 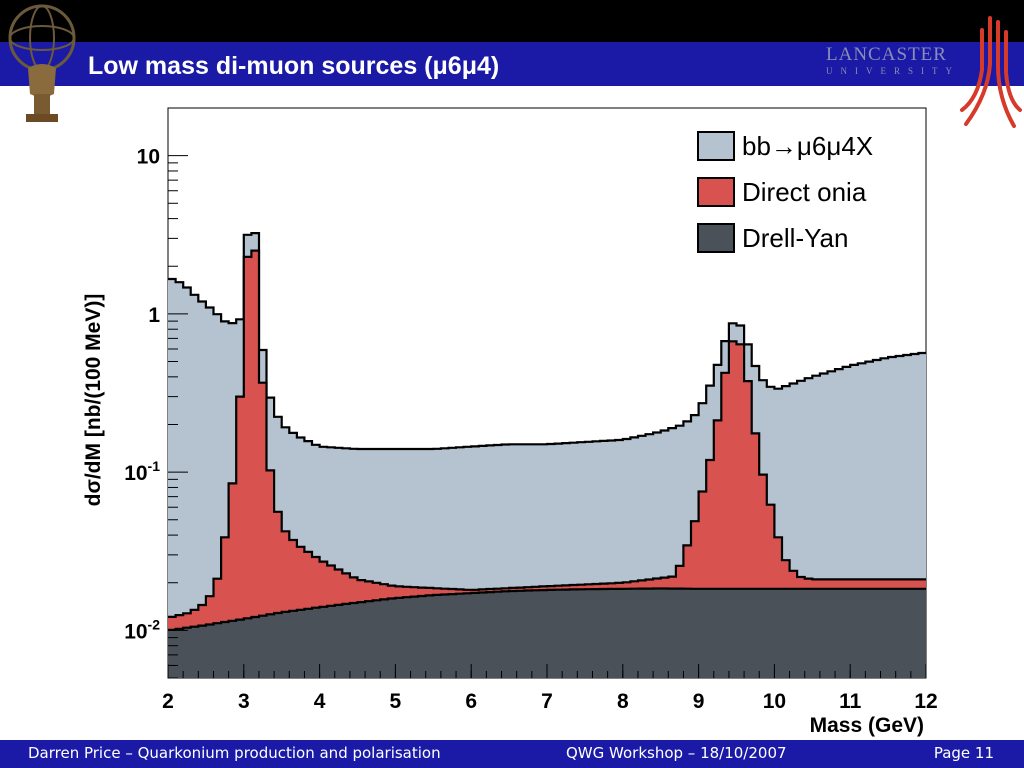 What do you see at coordinates (244, 701) in the screenshot?
I see `x-tick-label: 3` at bounding box center [244, 701].